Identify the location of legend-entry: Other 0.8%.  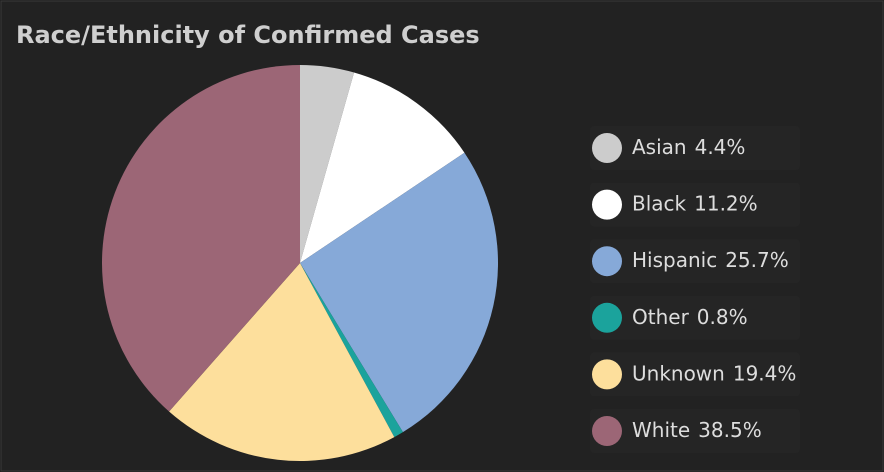
(690, 316).